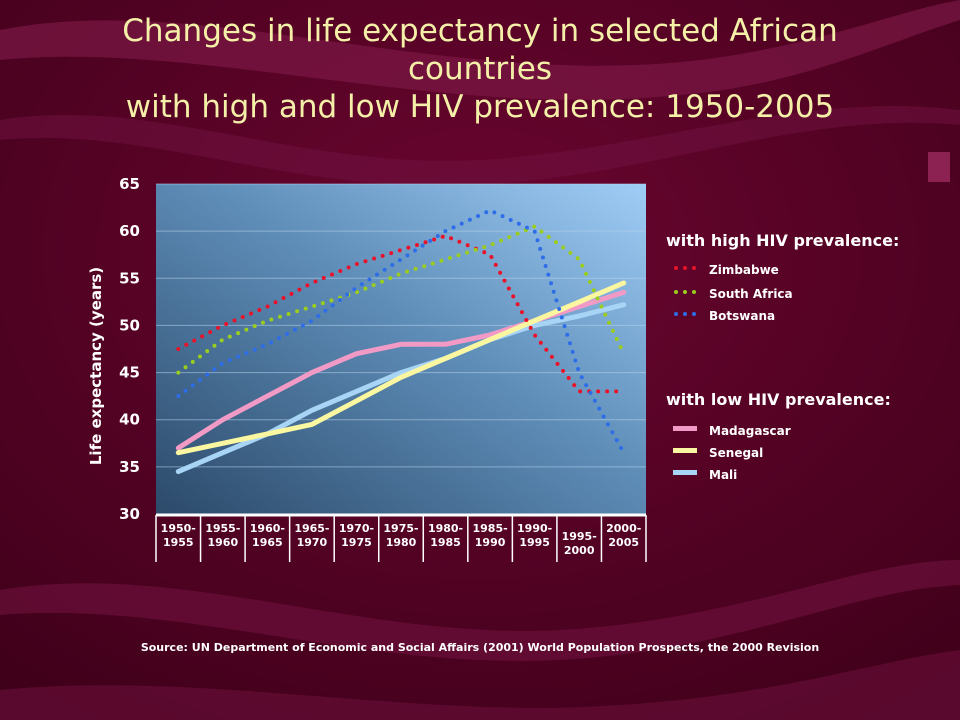 The width and height of the screenshot is (960, 720). Describe the element at coordinates (445, 542) in the screenshot. I see `x-tick-label: 1985` at that location.